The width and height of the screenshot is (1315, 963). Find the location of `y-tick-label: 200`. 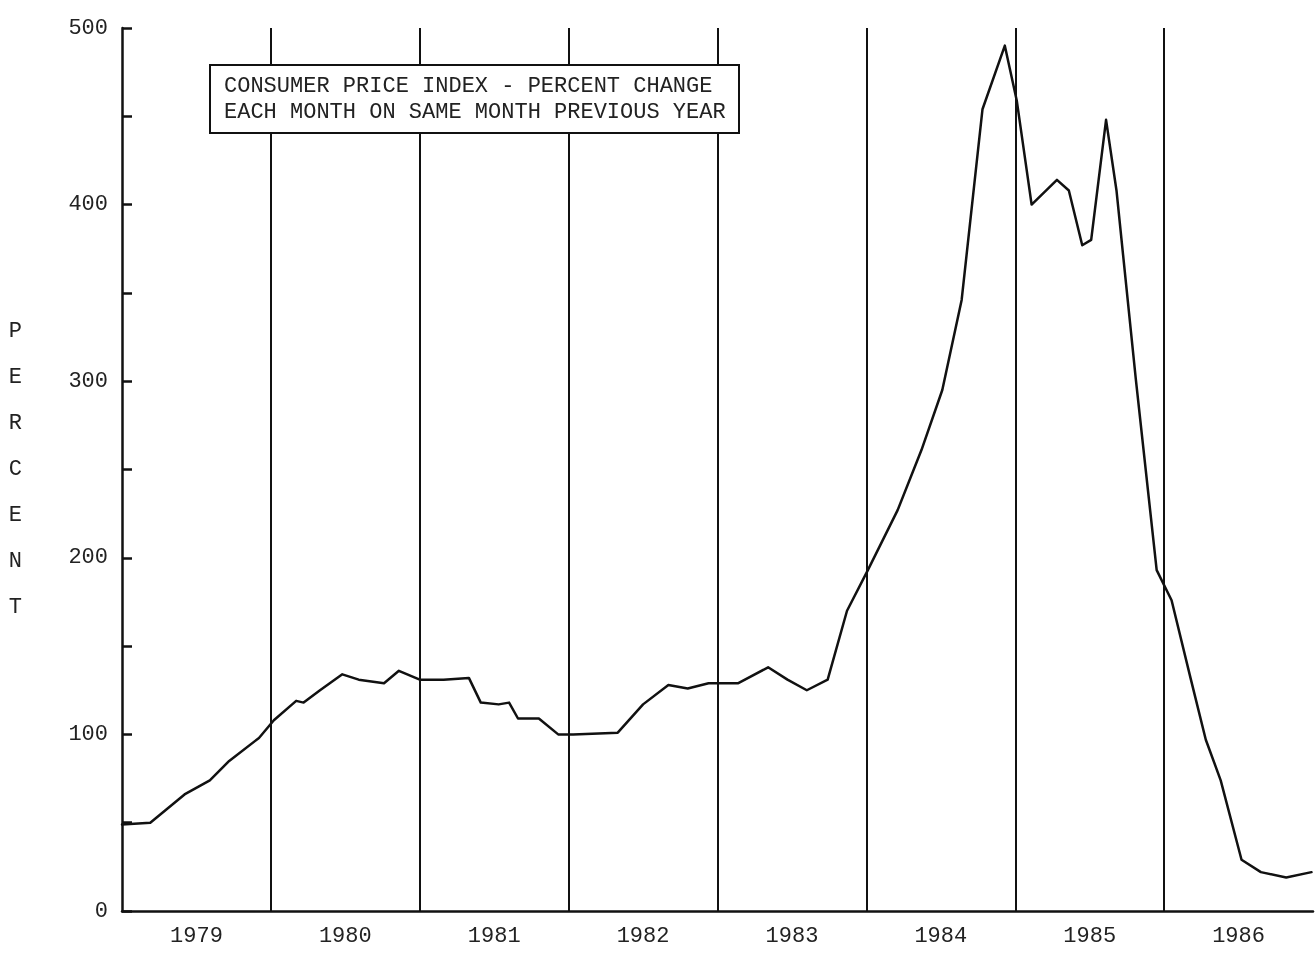

y-tick-label: 200 is located at coordinates (88, 558).